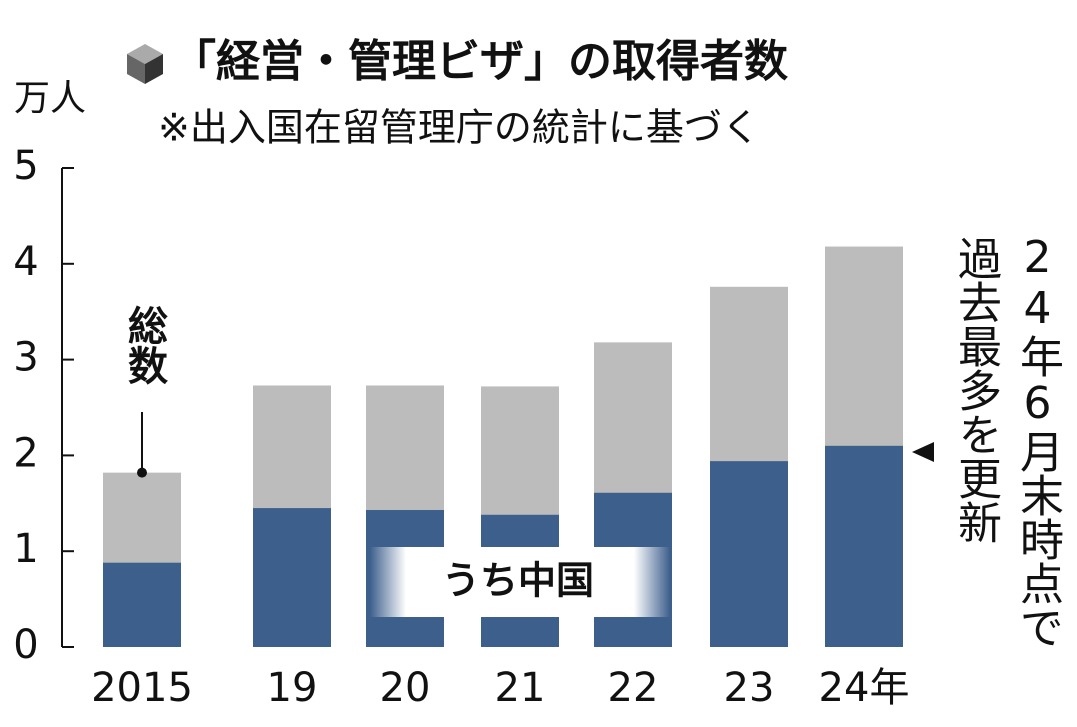  Describe the element at coordinates (520, 688) in the screenshot. I see `x-tick-label: 21` at that location.